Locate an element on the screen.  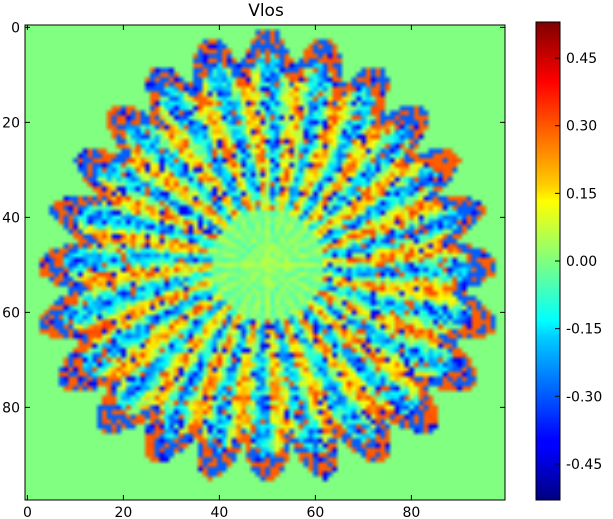
colorbar-tick-label: -0.15 is located at coordinates (584, 330).